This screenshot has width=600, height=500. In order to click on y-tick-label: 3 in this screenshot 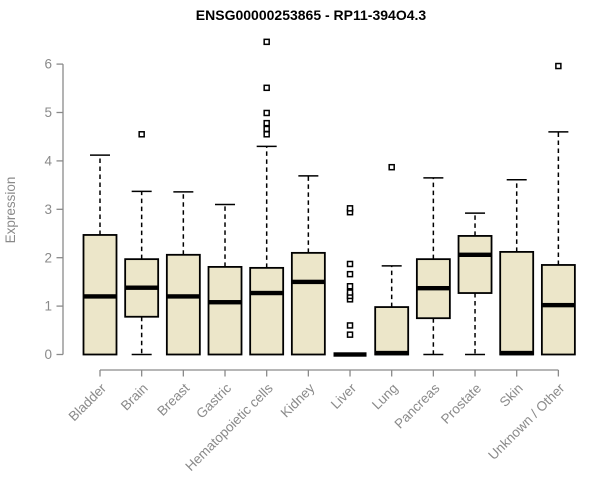, I will do `click(48, 209)`.